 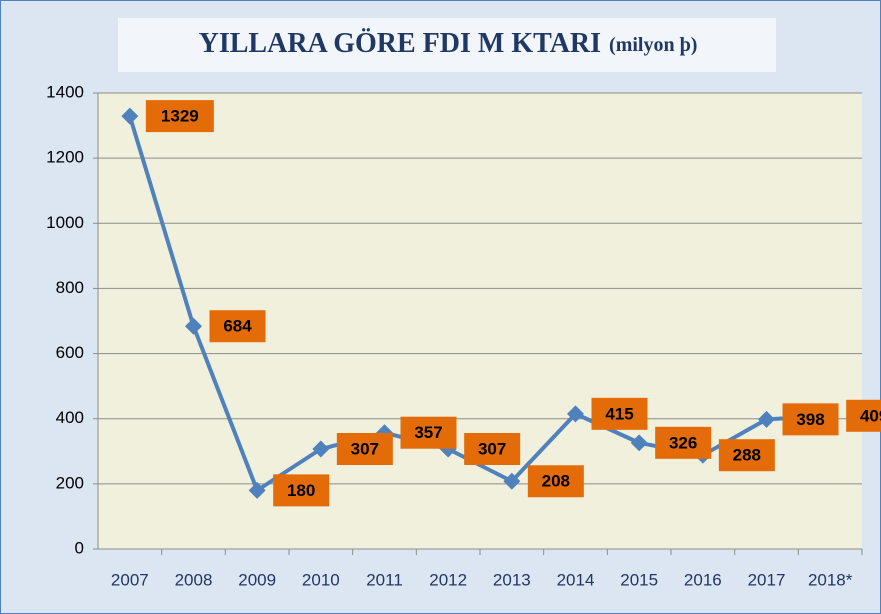 What do you see at coordinates (870, 415) in the screenshot?
I see `data-label: 409` at bounding box center [870, 415].